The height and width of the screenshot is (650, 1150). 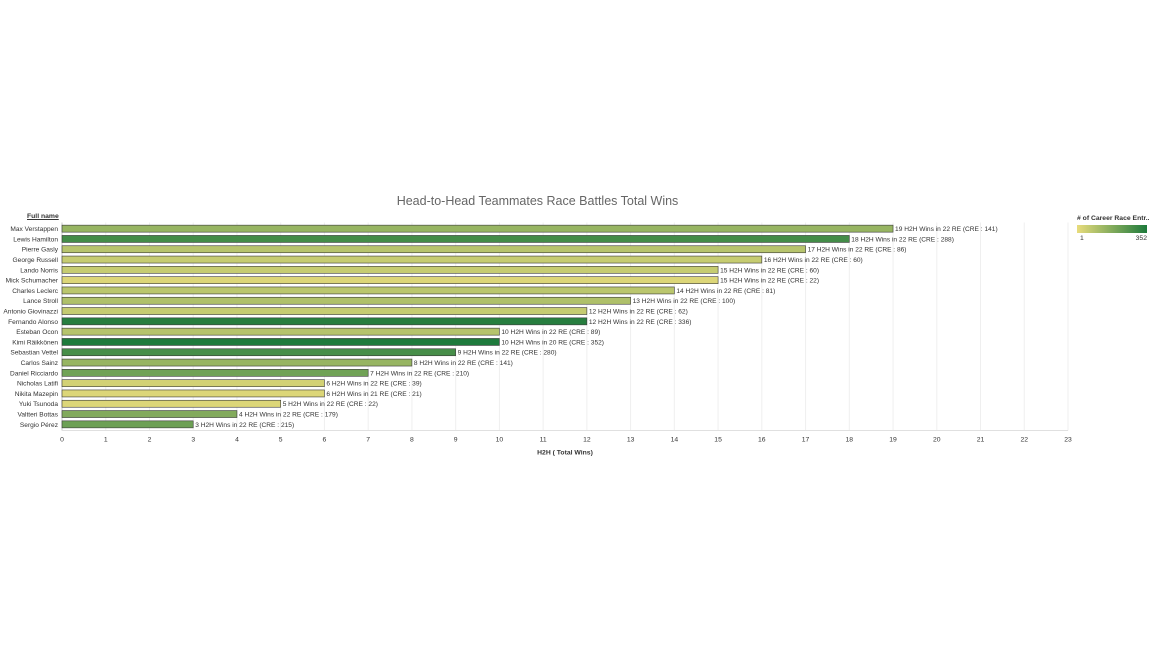 I want to click on x-tick-label: 8, so click(x=412, y=440).